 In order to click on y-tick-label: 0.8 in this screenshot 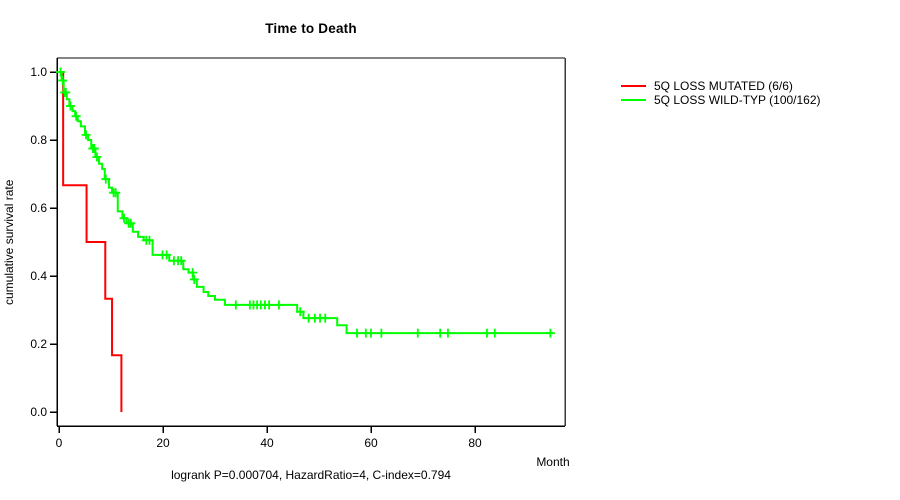, I will do `click(38, 140)`.